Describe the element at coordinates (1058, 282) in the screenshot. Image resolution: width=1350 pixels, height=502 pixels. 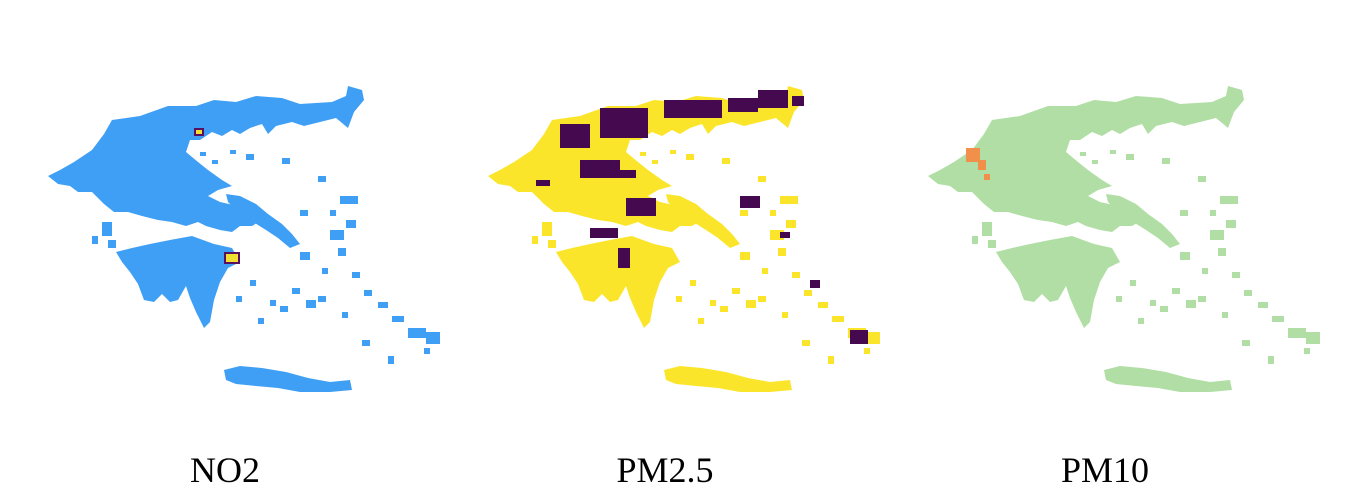
I see `peloponnese-region` at that location.